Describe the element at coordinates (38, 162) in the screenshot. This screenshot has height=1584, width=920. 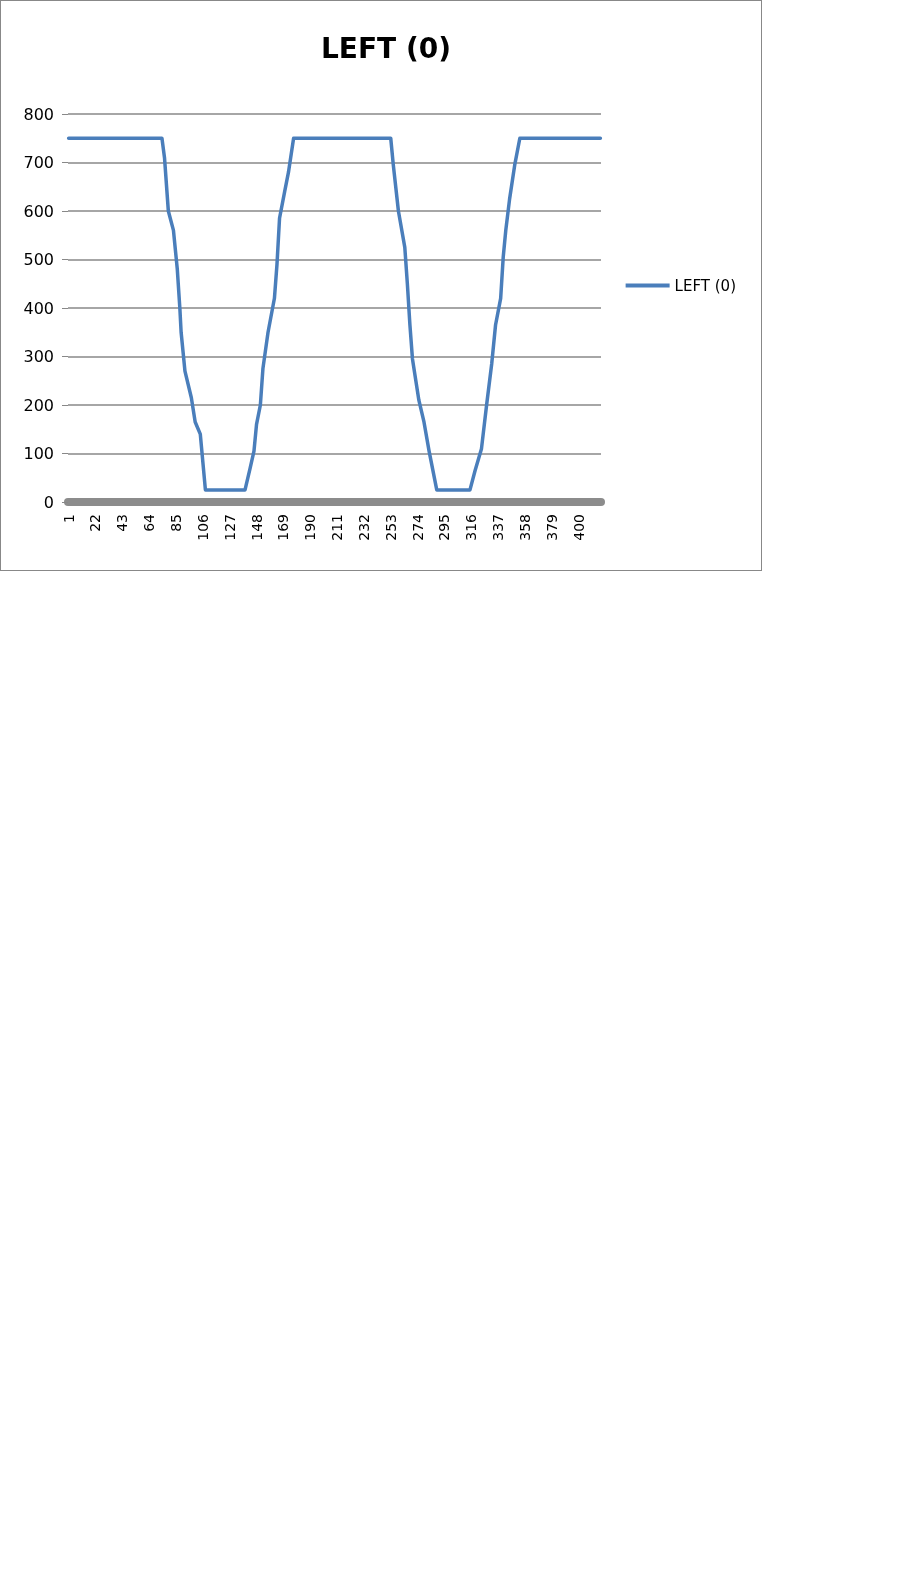
I see `y-tick-label: 700` at that location.